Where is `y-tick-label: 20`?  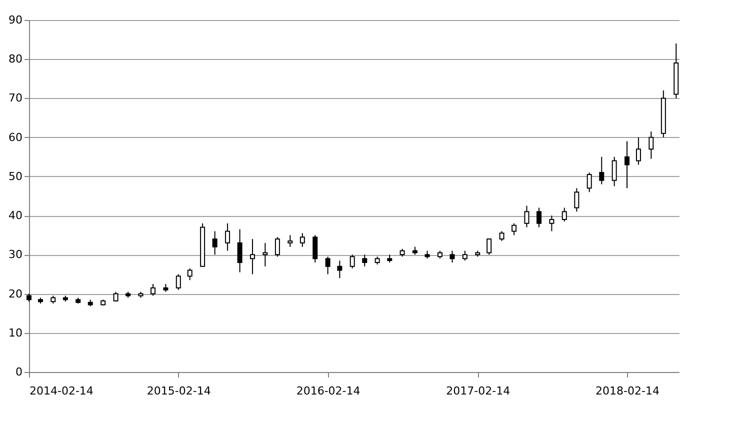
y-tick-label: 20 is located at coordinates (15, 293).